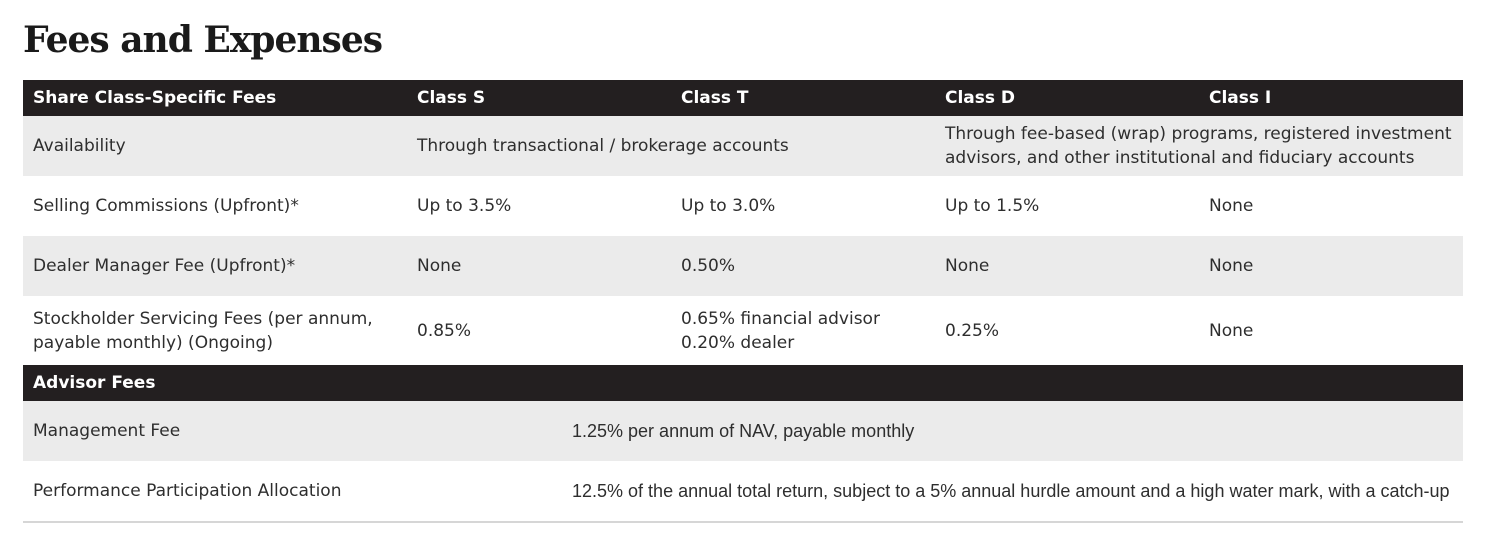  I want to click on stockholder-servicing-fees-class-t: 0.65% financial advisor 0.20% dealer, so click(780, 330).